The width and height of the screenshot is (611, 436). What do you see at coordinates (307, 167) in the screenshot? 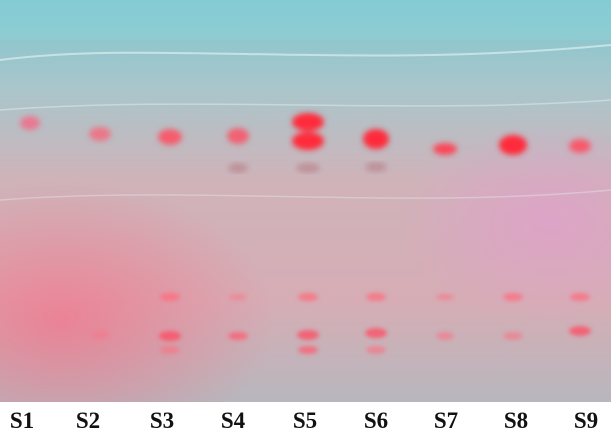
I see `faint-bands` at bounding box center [307, 167].